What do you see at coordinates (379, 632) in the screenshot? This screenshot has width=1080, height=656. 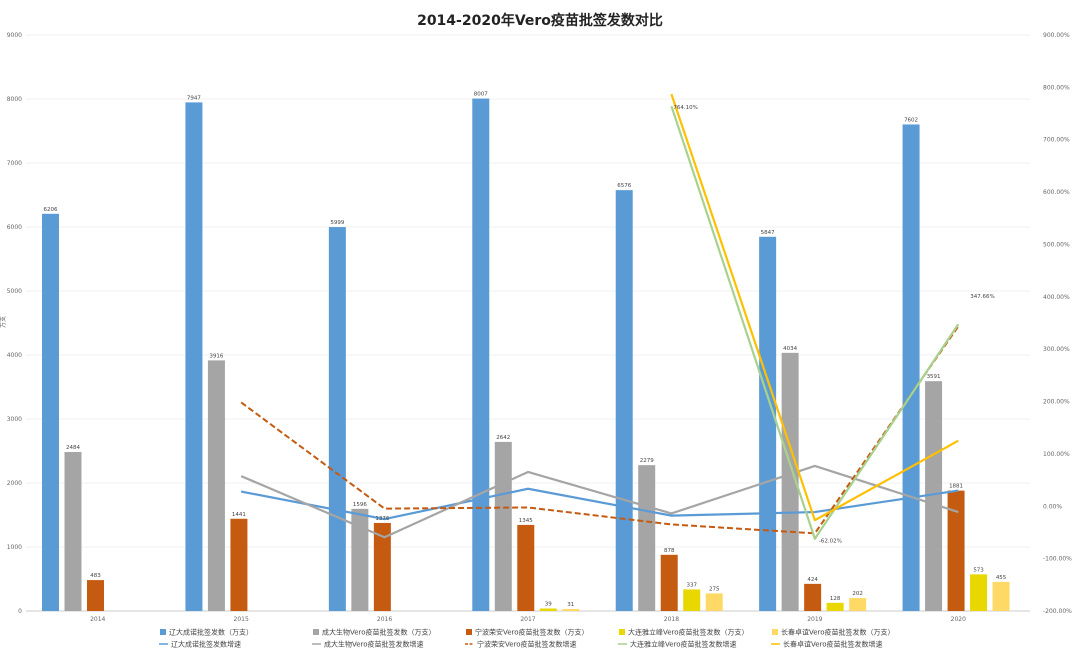 I see `legend-entry: 成大生物Vero疫苗批签发数（万支）` at bounding box center [379, 632].